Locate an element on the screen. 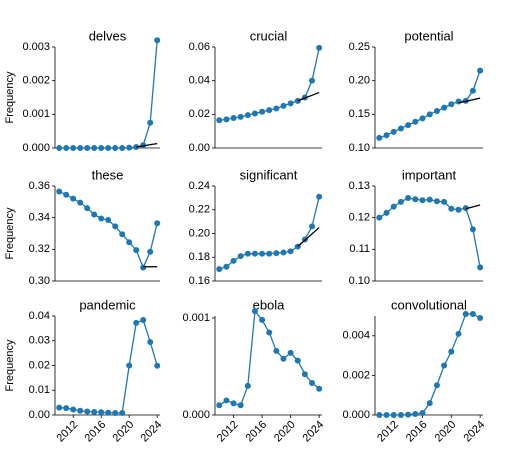 This screenshot has height=461, width=508. y-tick-label: 0.25 is located at coordinates (359, 47).